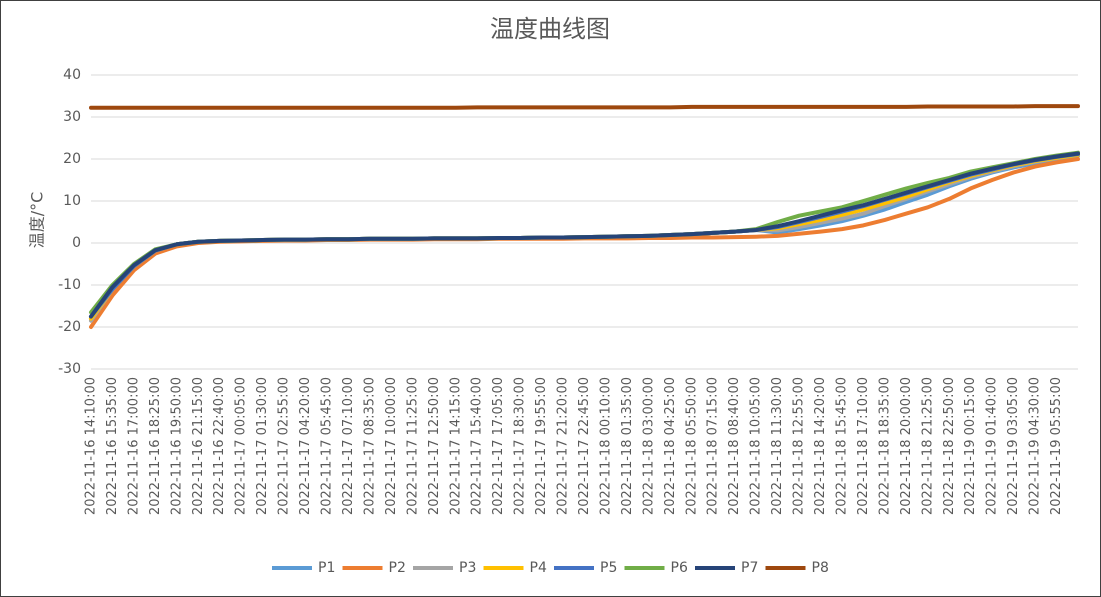 This screenshot has width=1101, height=597. I want to click on legend-label: P3, so click(467, 568).